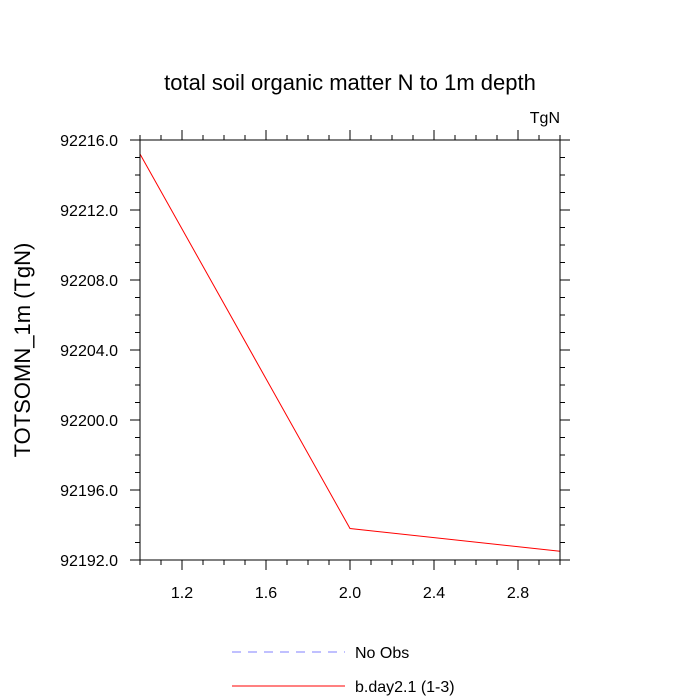 The image size is (700, 700). I want to click on y-tick-label: 92208.0, so click(89, 281).